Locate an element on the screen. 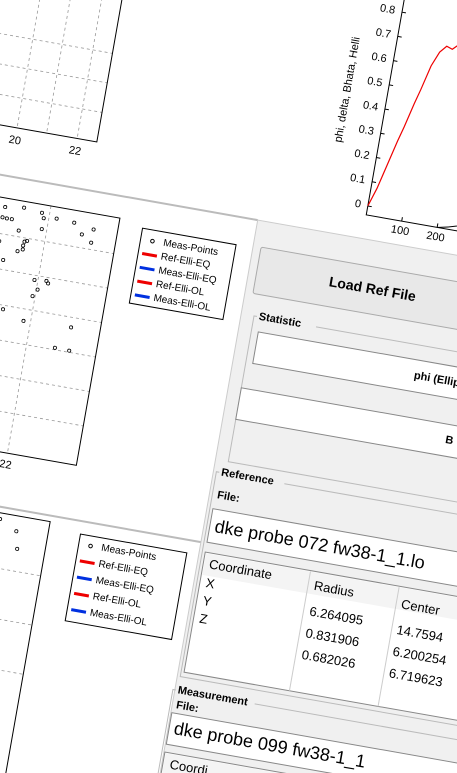  column-header: Radius is located at coordinates (334, 589).